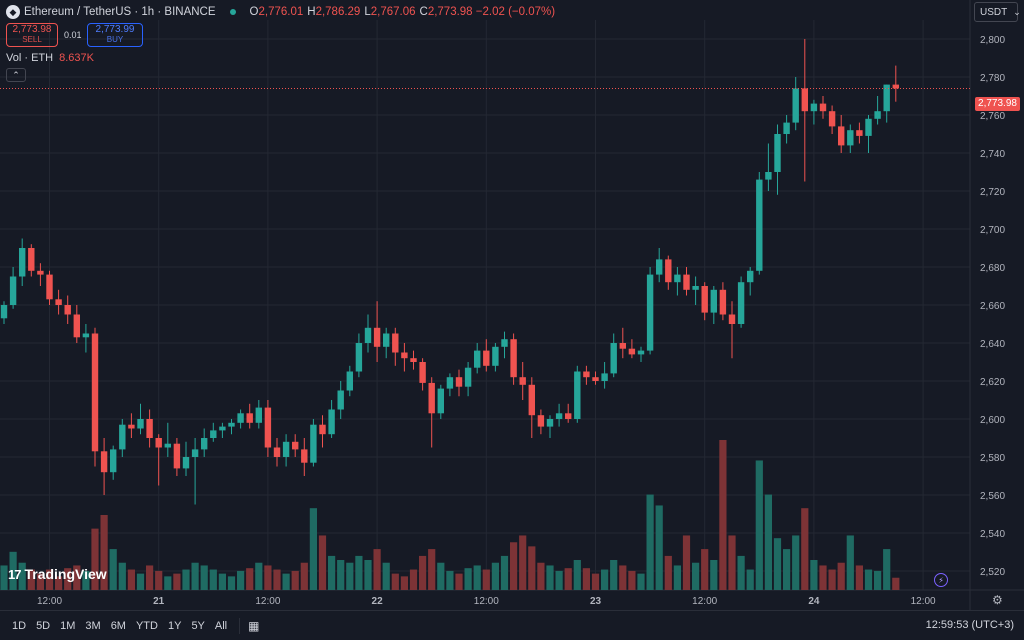  I want to click on bolt-icon: ⚡, so click(941, 580).